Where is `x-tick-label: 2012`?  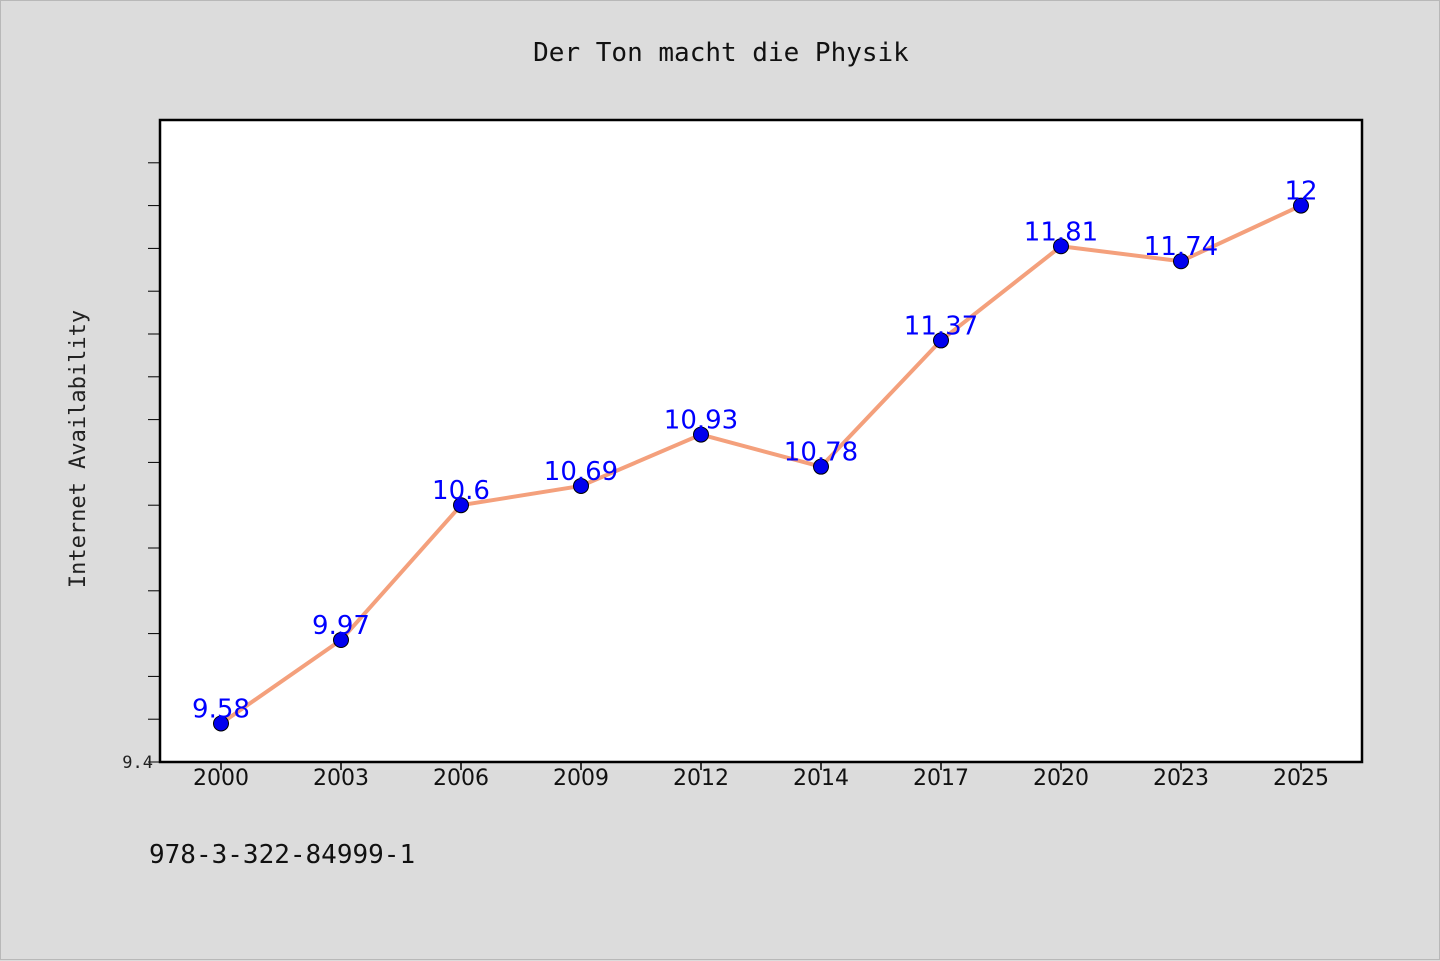
x-tick-label: 2012 is located at coordinates (701, 778).